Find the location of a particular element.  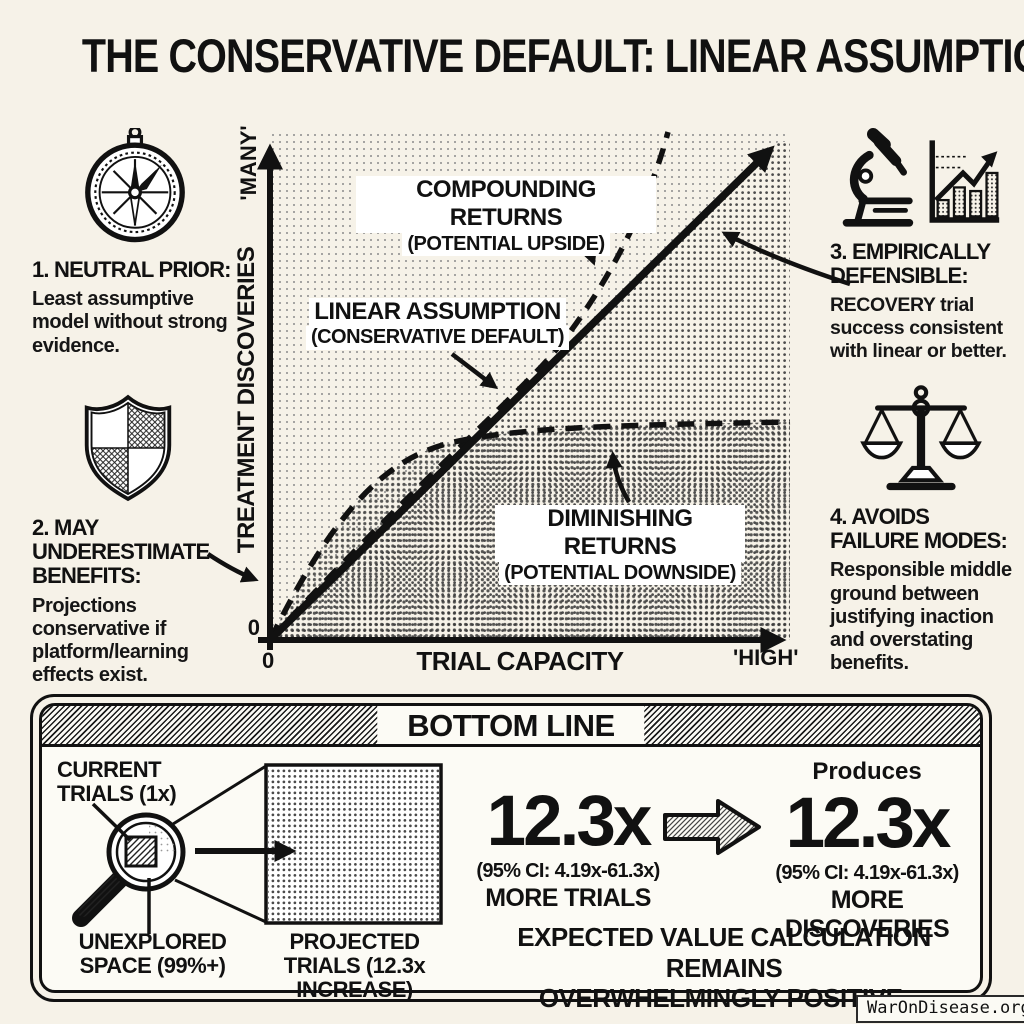

magnifying-glass-icon is located at coordinates (129, 869).